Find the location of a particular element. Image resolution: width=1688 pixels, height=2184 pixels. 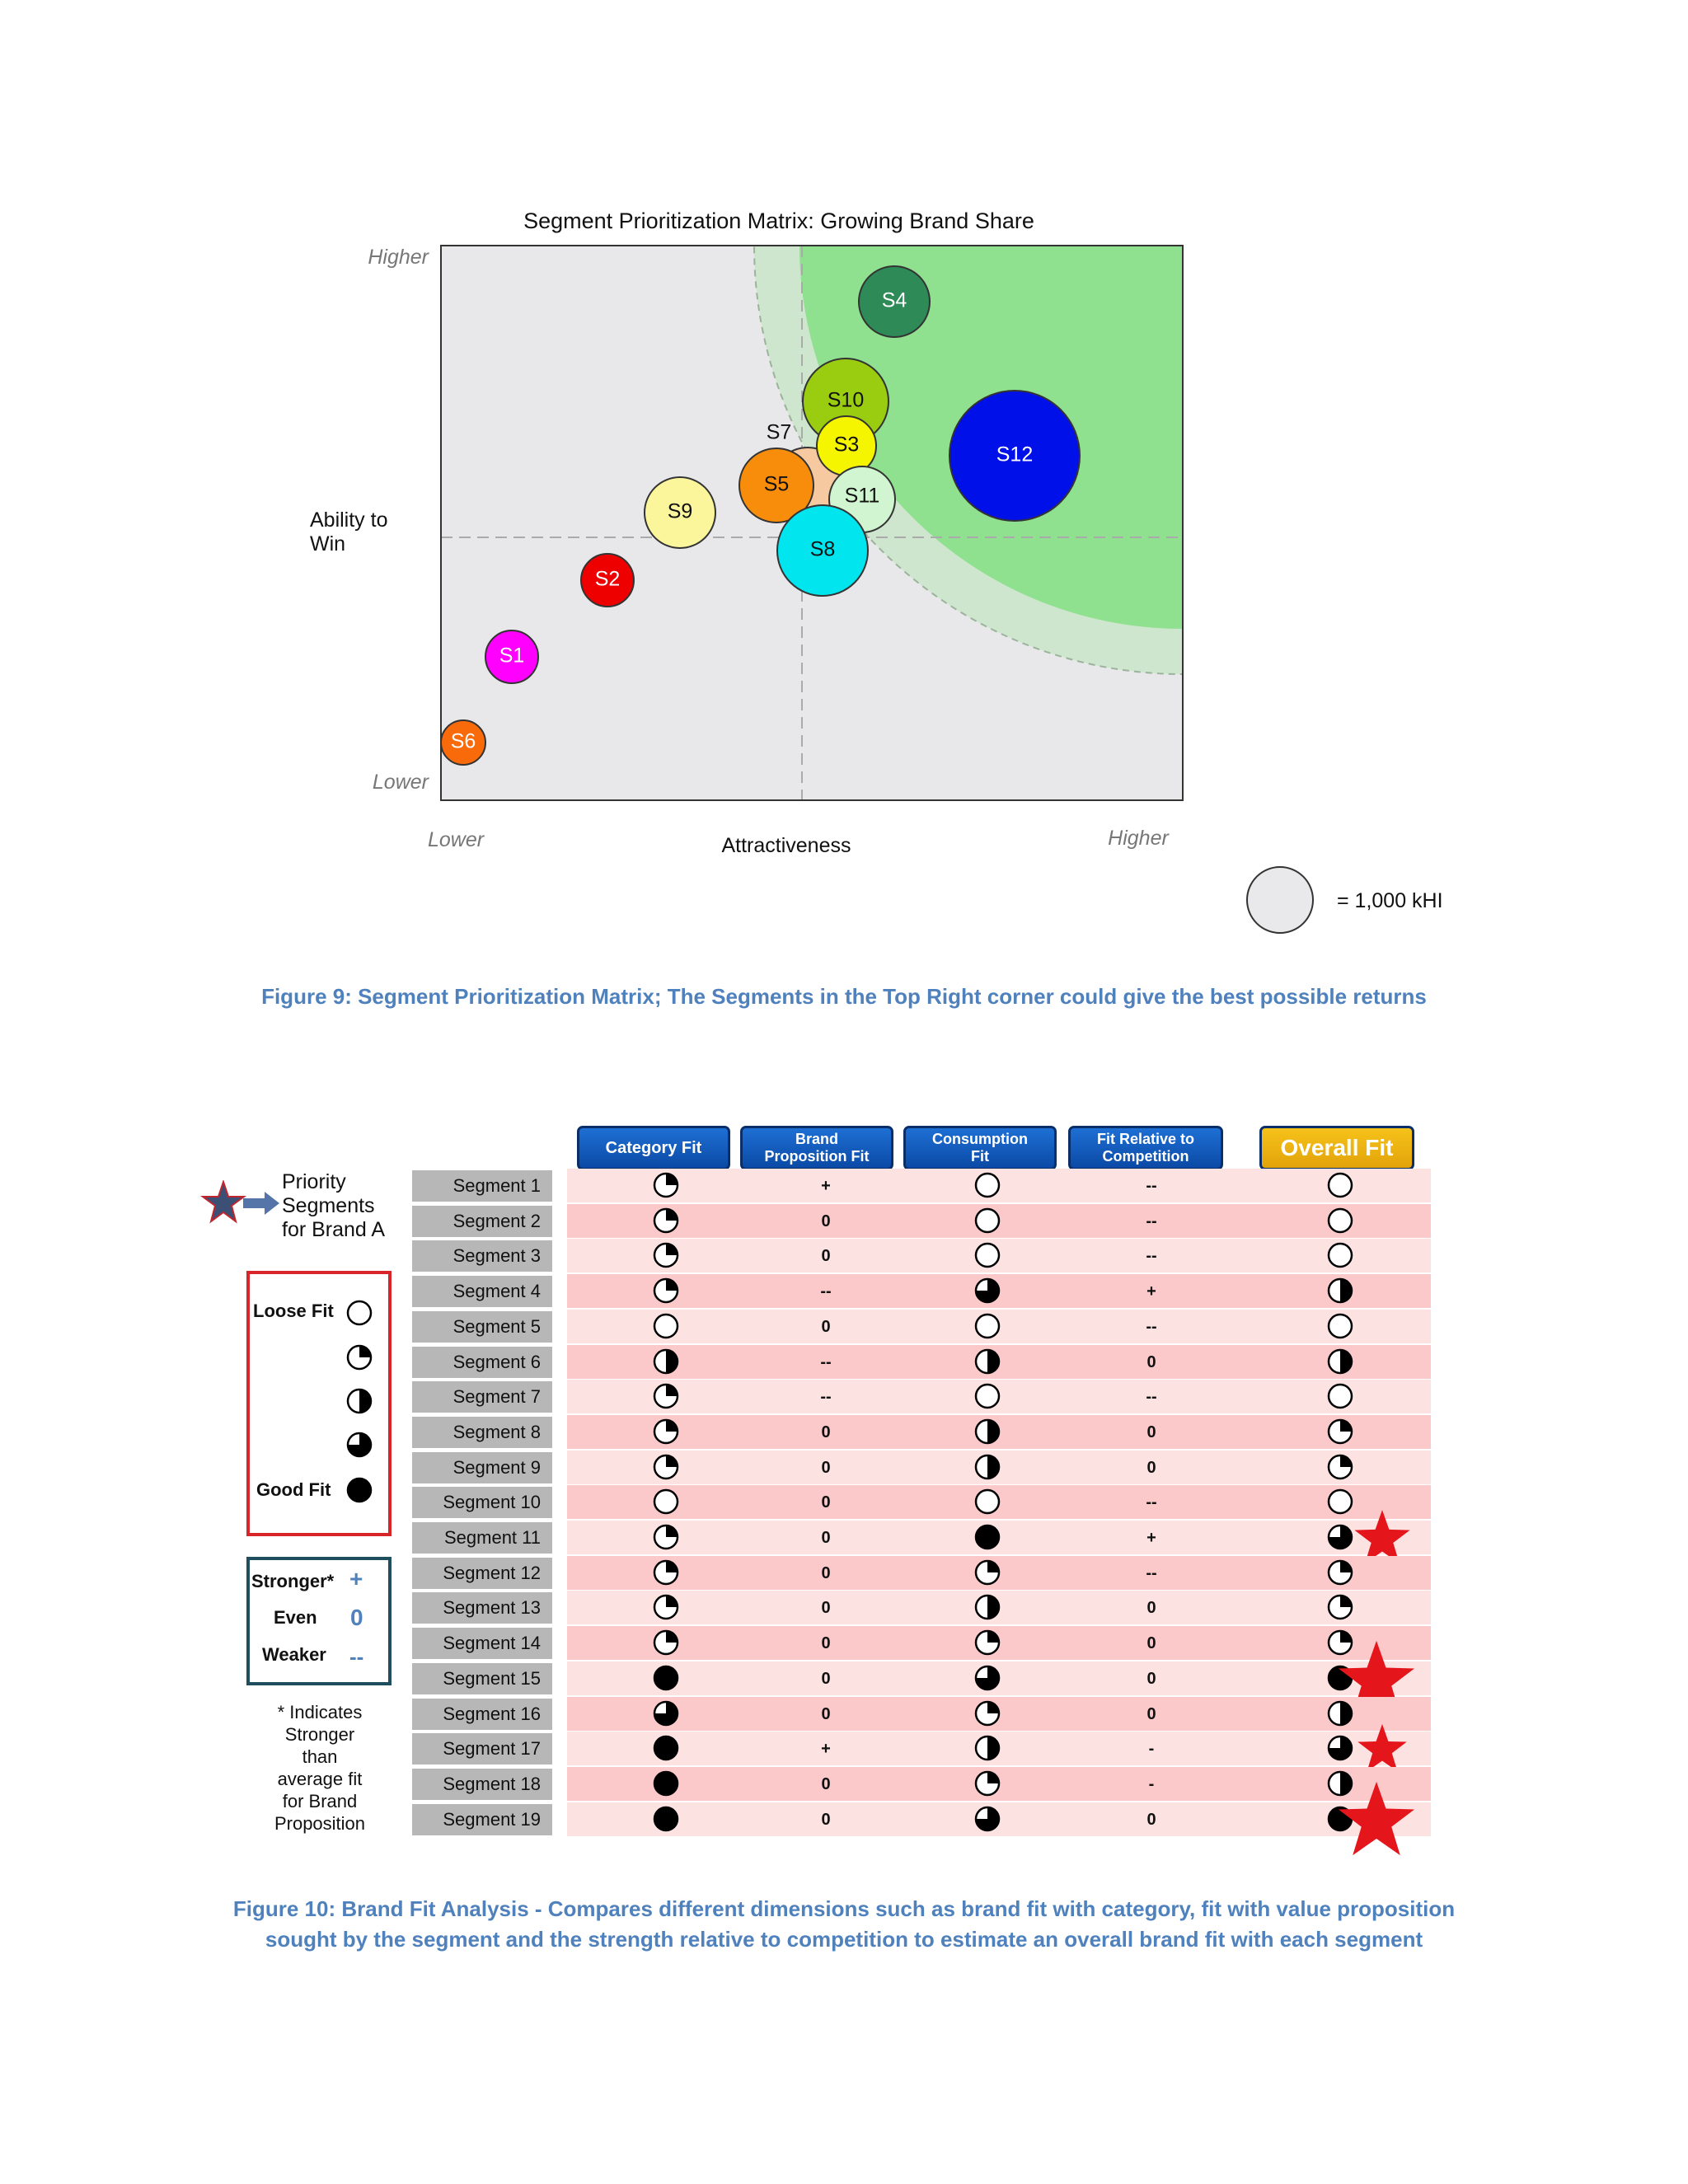

header-competition-line2: Competition is located at coordinates (1145, 1156).